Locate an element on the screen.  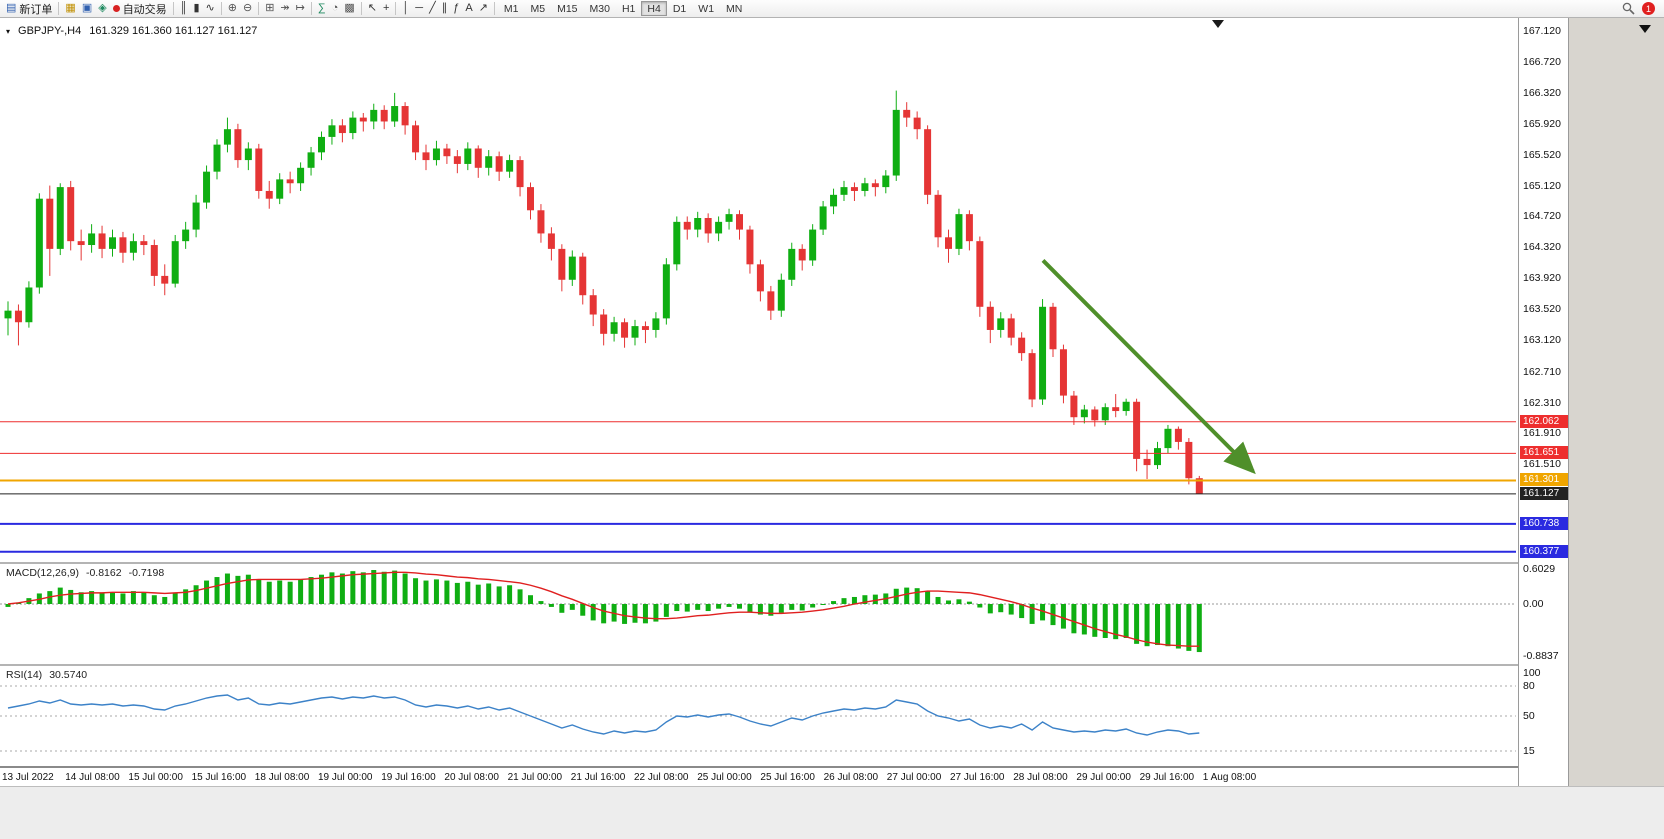
tile-windows-button: ⊞ is located at coordinates (269, 8).